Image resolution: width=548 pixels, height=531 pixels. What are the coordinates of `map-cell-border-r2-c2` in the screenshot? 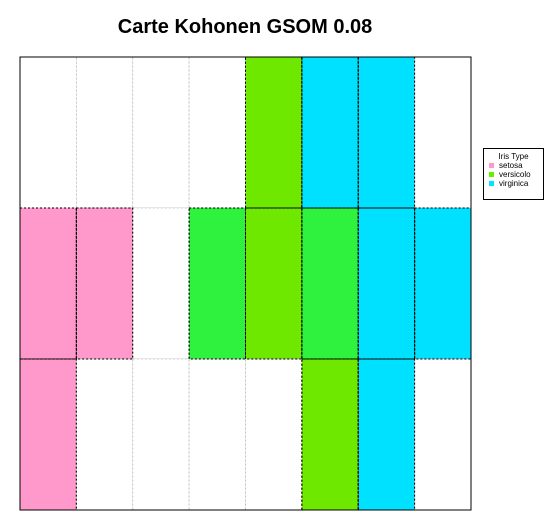 It's located at (104, 283).